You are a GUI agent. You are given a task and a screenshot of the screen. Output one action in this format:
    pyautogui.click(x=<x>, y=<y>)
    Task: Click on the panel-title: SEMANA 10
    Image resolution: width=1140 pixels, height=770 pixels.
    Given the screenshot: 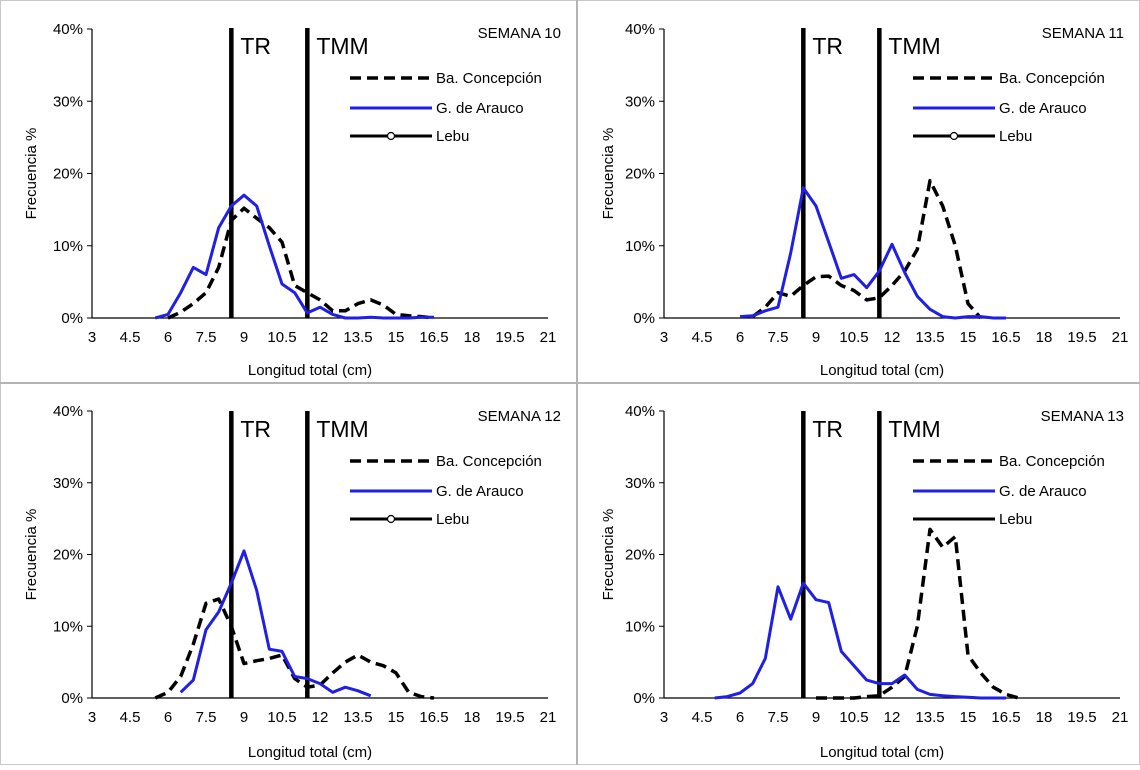 What is the action you would take?
    pyautogui.click(x=519, y=33)
    